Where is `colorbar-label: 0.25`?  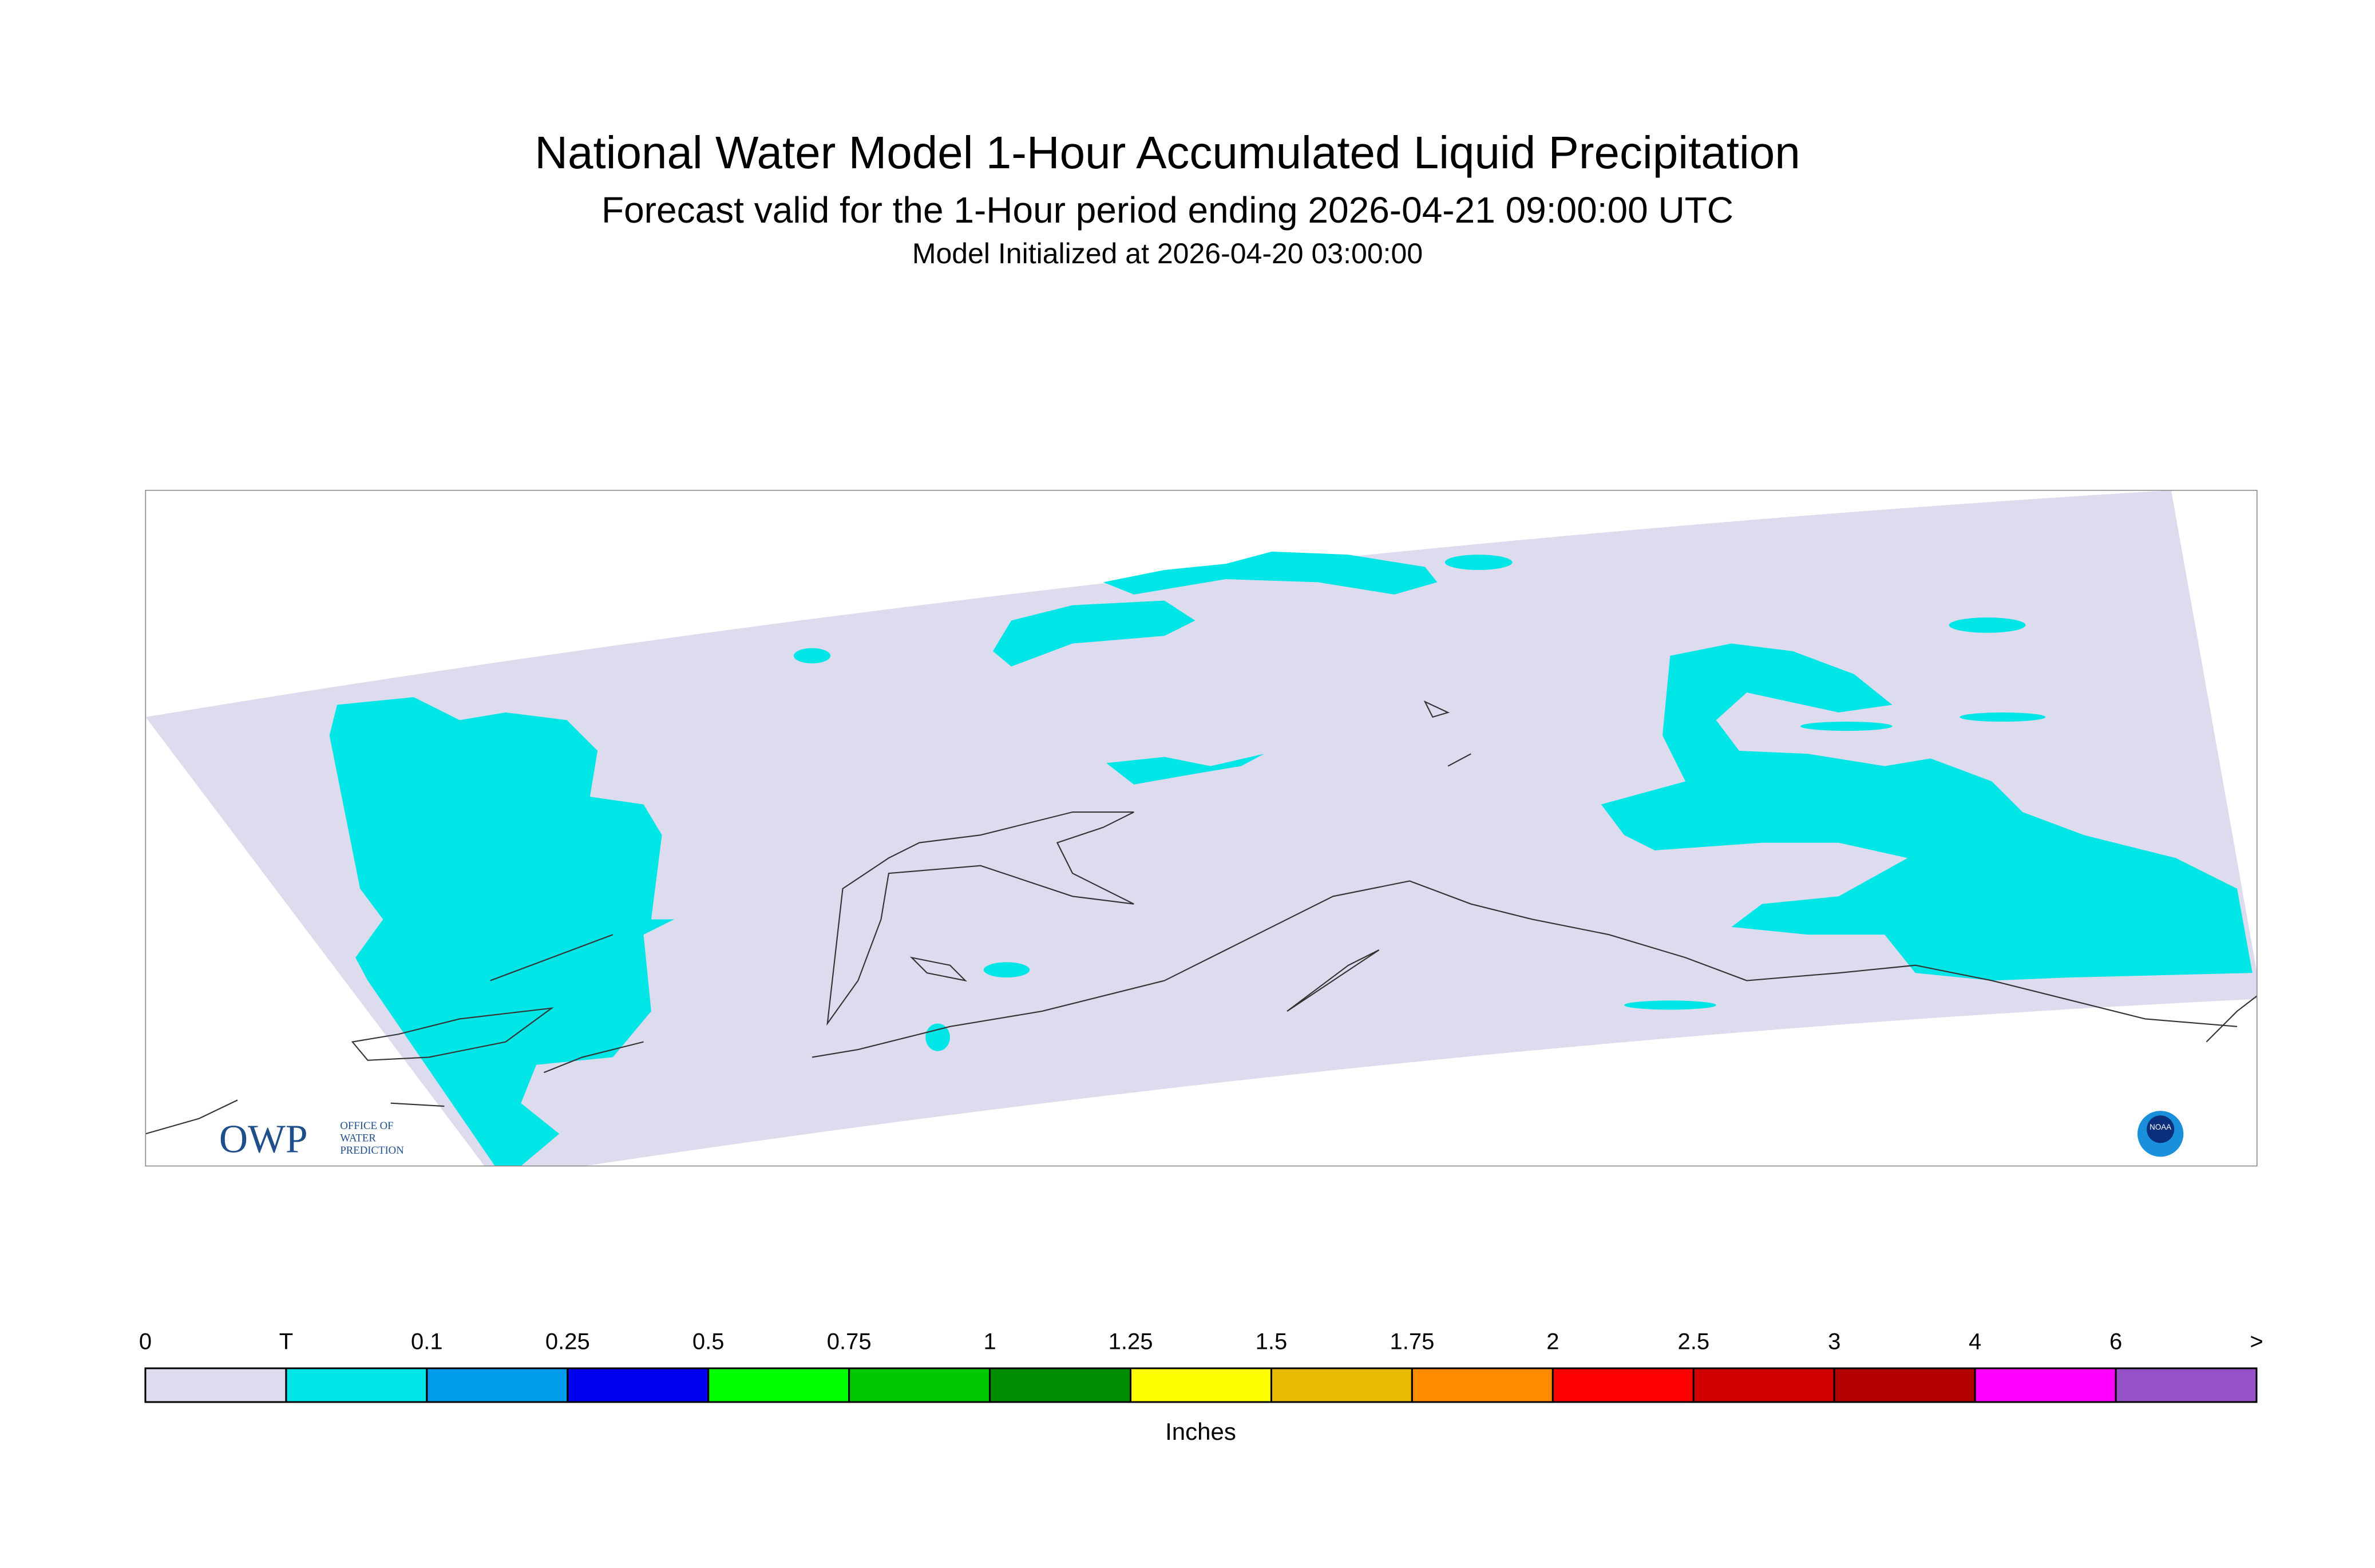
colorbar-label: 0.25 is located at coordinates (567, 1342).